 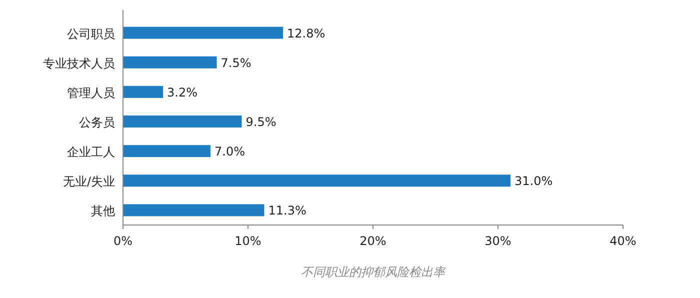 What do you see at coordinates (103, 211) in the screenshot?
I see `y-tick-label: 其他` at bounding box center [103, 211].